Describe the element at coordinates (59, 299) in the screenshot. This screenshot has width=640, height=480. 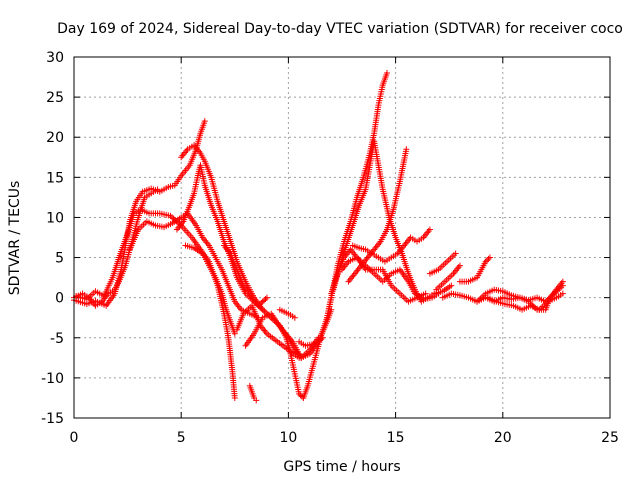
I see `y-tick-label: 0` at that location.